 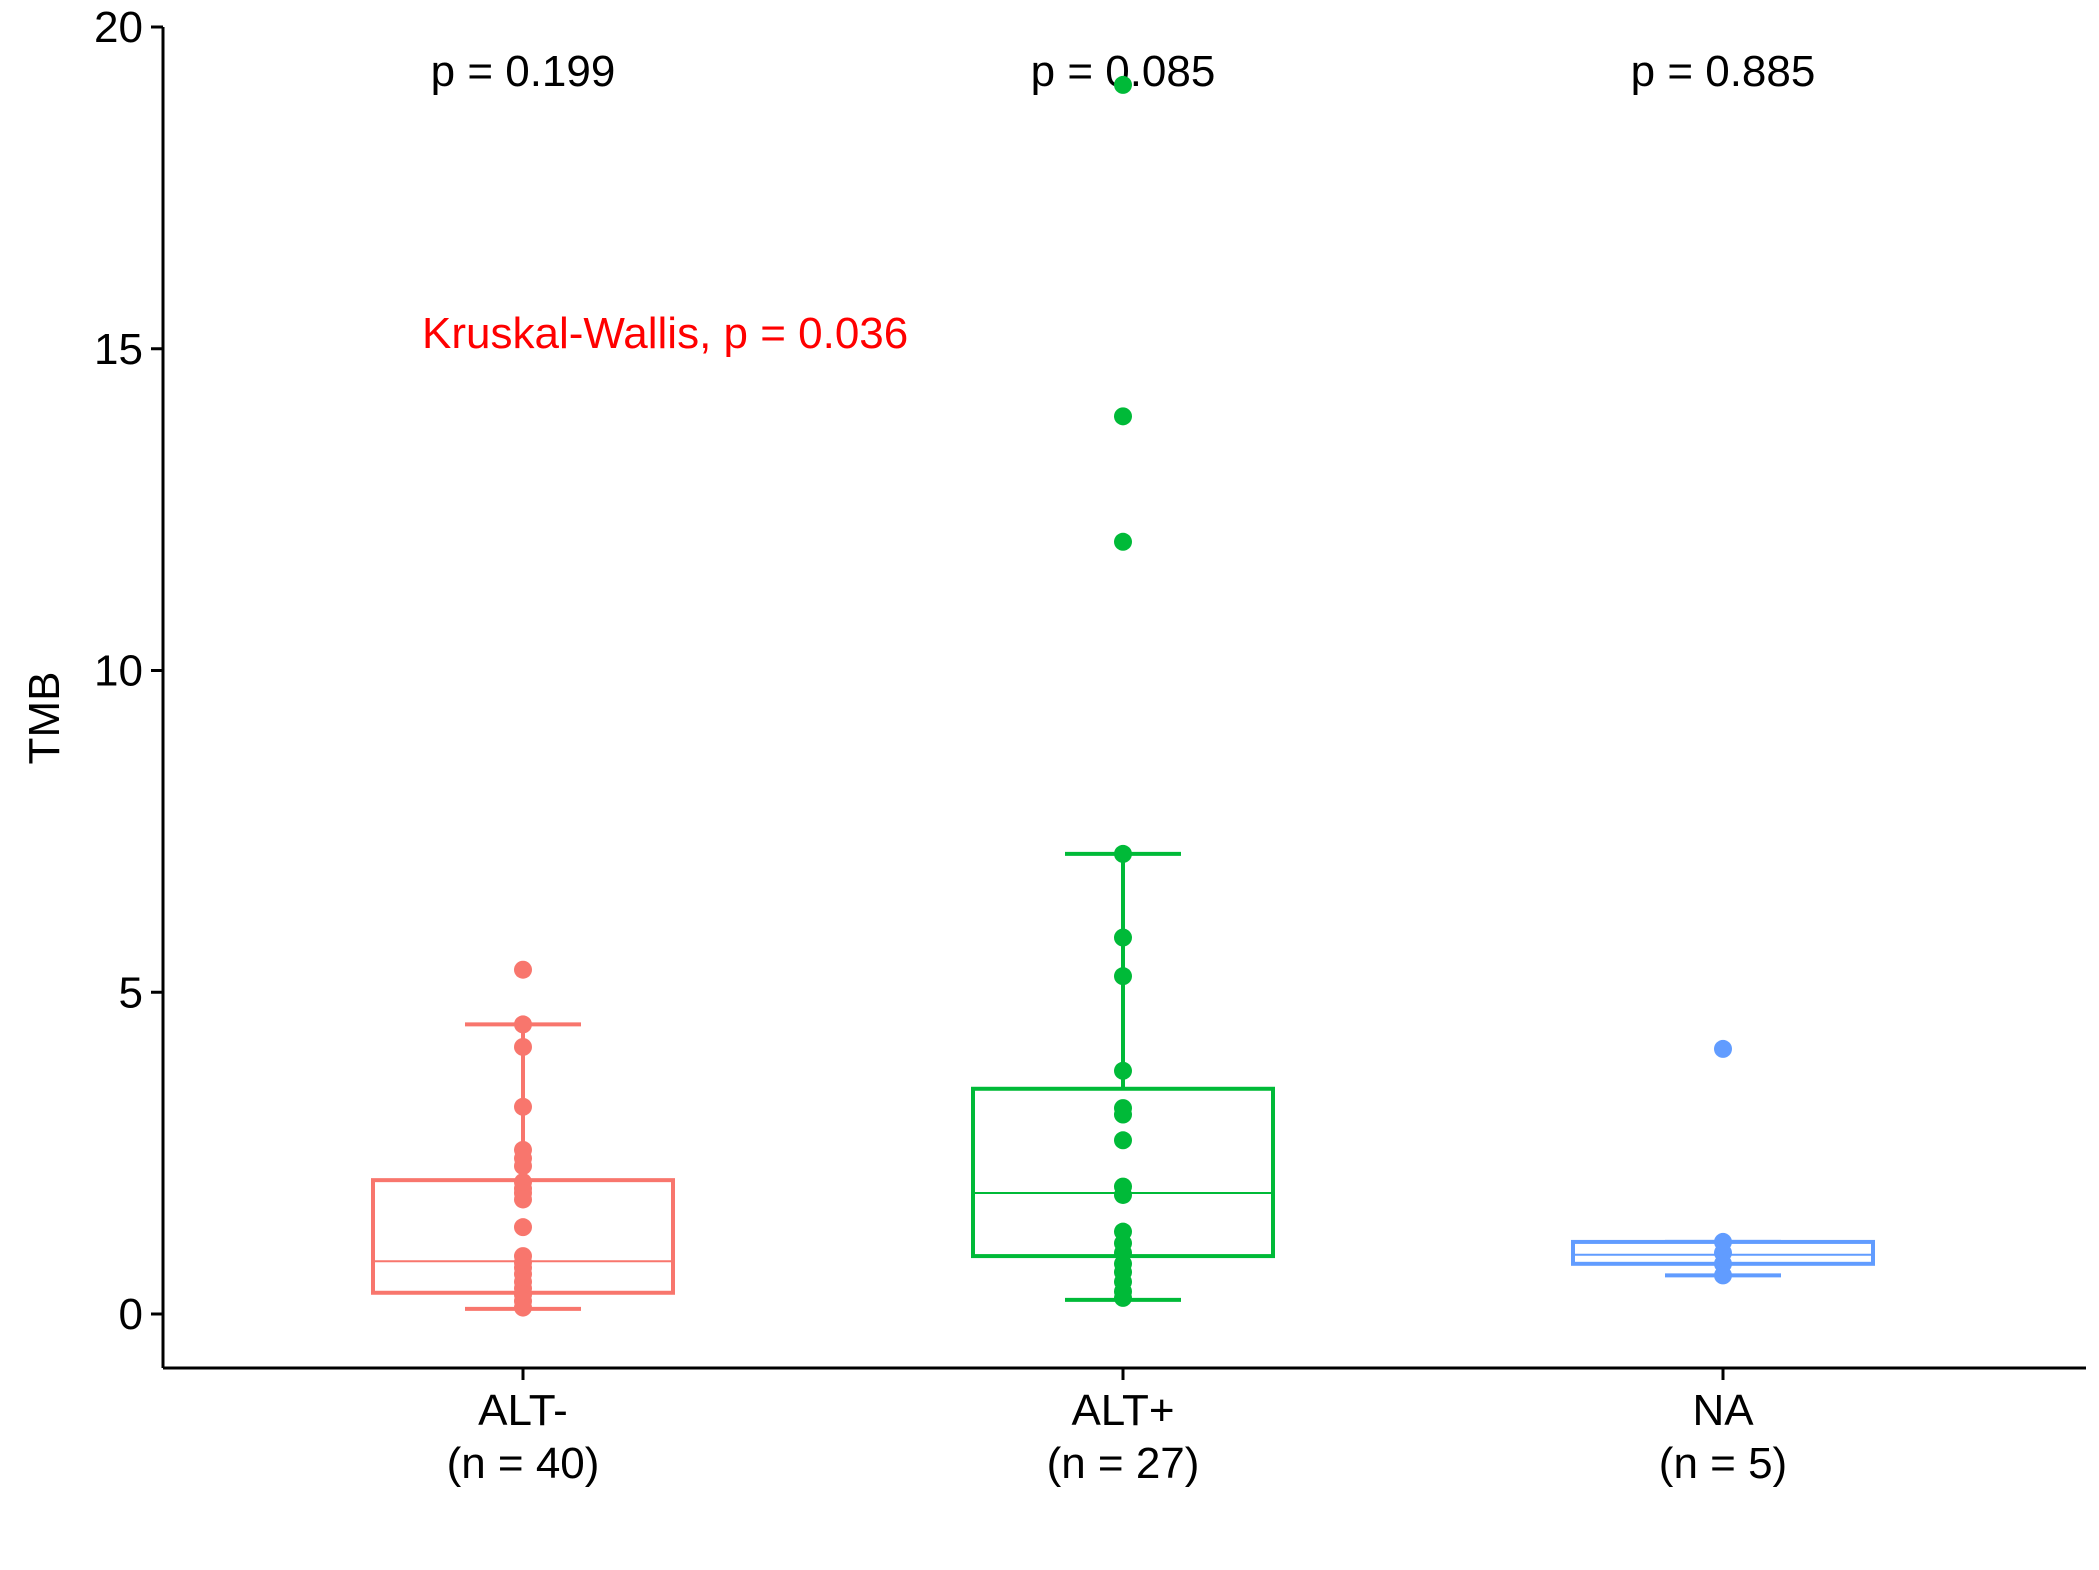 What do you see at coordinates (1123, 677) in the screenshot?
I see `group-alt: p = 0.085` at bounding box center [1123, 677].